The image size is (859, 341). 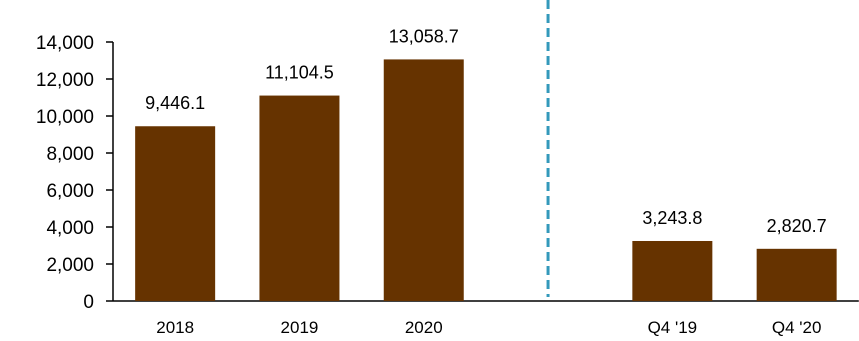 I want to click on x-tick-label: 2018, so click(x=175, y=327).